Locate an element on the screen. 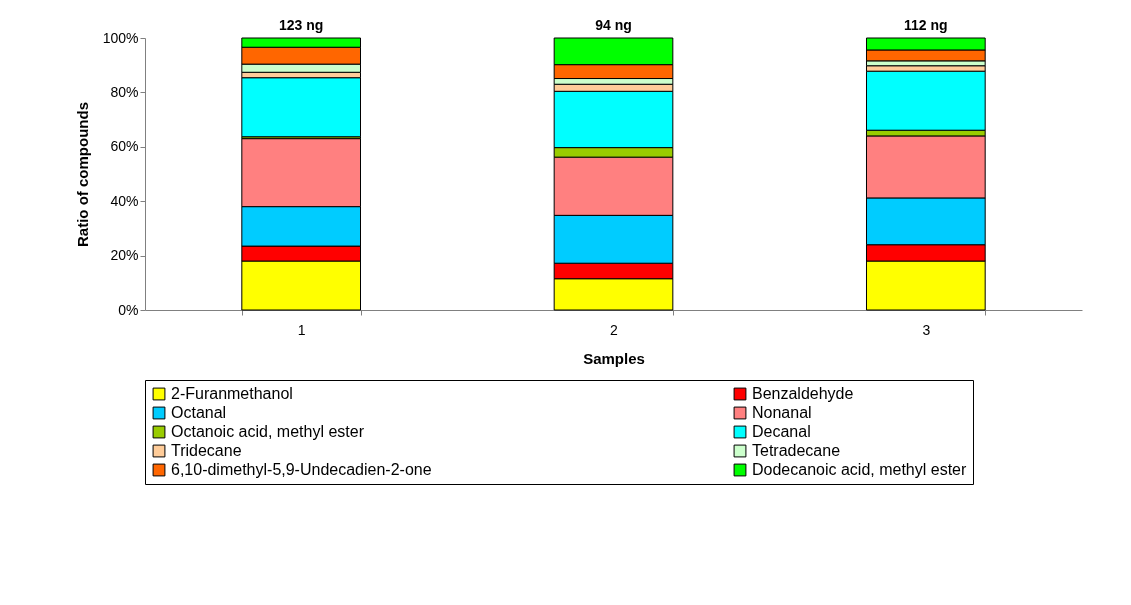  legend-label: Benzaldehyde is located at coordinates (803, 393).